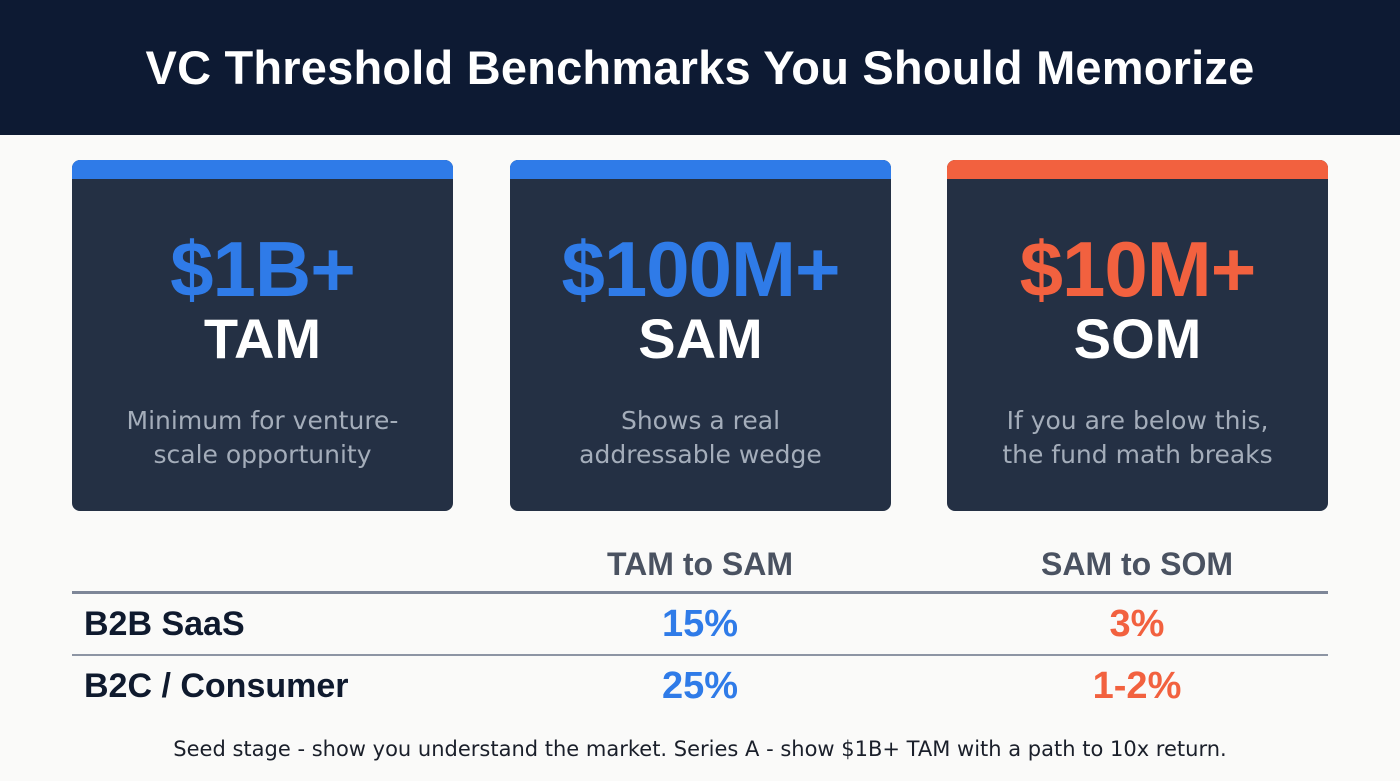 This screenshot has height=781, width=1400. Describe the element at coordinates (1137, 686) in the screenshot. I see `cell-sam-to-som: 1-2%` at that location.